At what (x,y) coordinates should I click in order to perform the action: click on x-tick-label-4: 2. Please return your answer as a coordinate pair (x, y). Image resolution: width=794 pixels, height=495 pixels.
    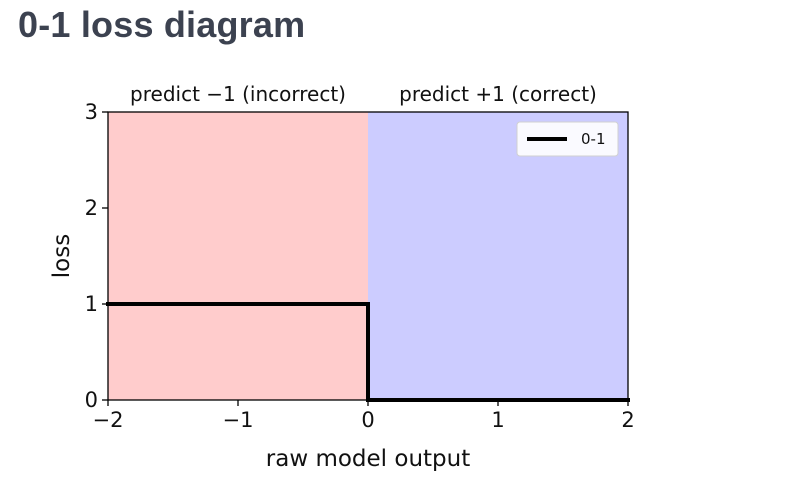
    Looking at the image, I should click on (627, 420).